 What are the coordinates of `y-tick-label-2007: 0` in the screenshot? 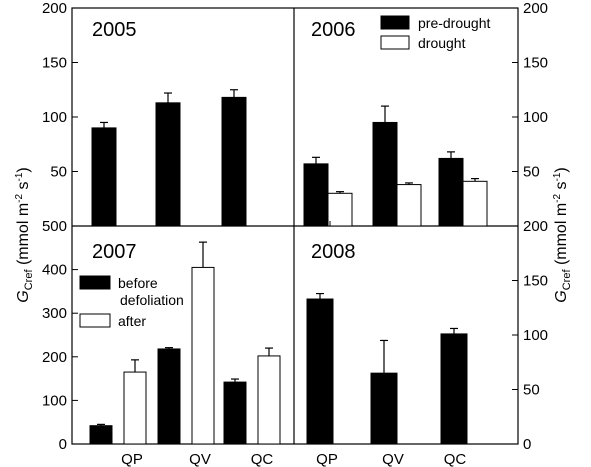 It's located at (63, 444).